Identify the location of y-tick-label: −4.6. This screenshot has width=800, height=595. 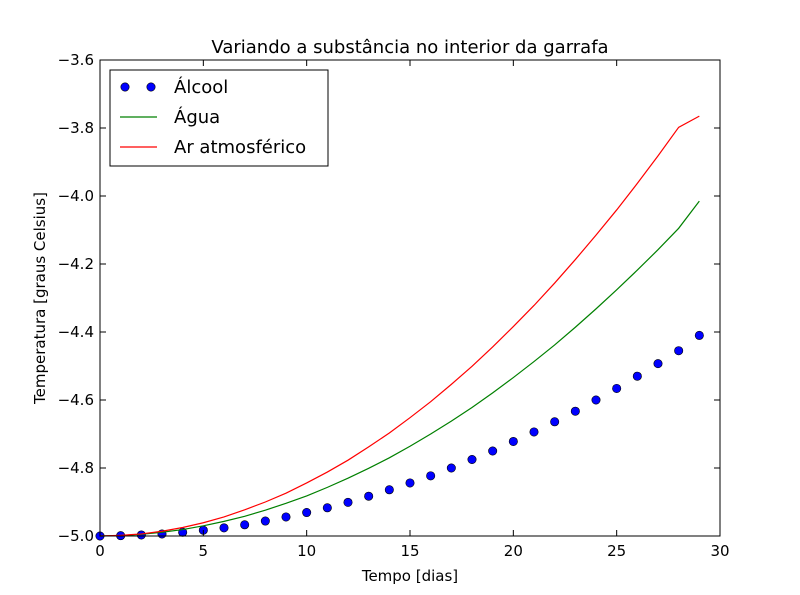
(76, 400).